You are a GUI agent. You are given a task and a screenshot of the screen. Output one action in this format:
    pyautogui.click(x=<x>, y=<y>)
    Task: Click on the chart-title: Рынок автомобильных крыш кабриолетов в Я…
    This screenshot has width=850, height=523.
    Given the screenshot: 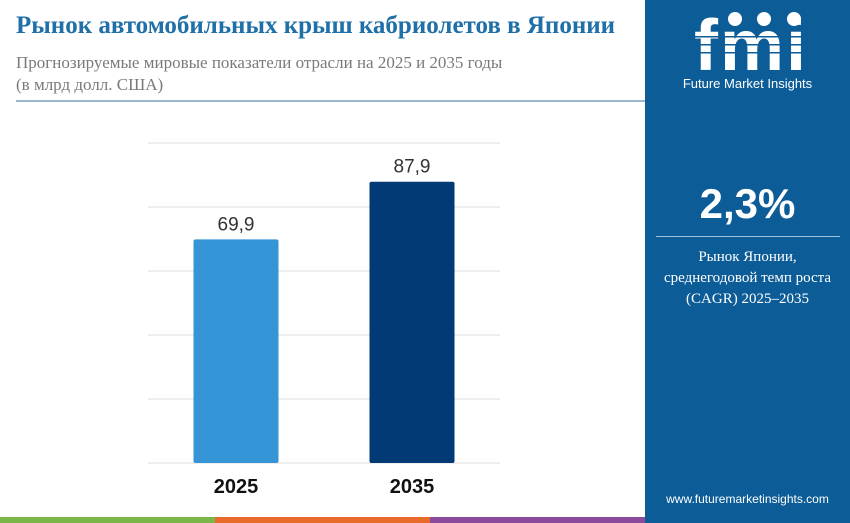 What is the action you would take?
    pyautogui.click(x=316, y=25)
    